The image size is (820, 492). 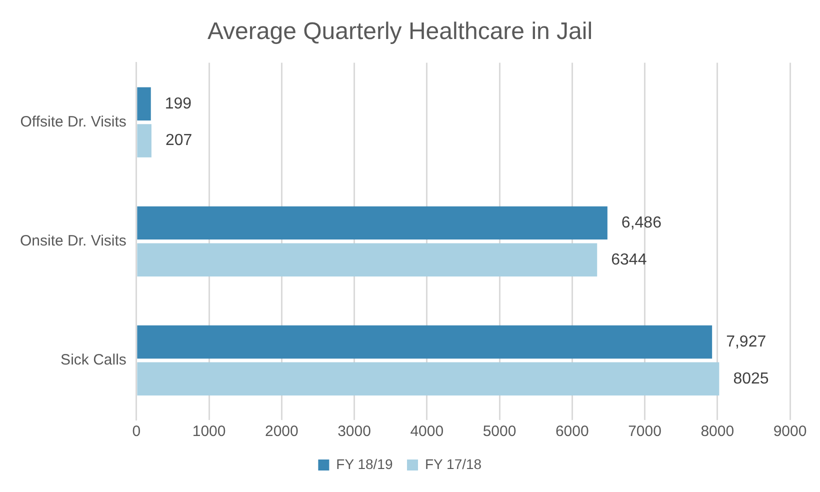 What do you see at coordinates (136, 431) in the screenshot?
I see `x-tick-label: 0` at bounding box center [136, 431].